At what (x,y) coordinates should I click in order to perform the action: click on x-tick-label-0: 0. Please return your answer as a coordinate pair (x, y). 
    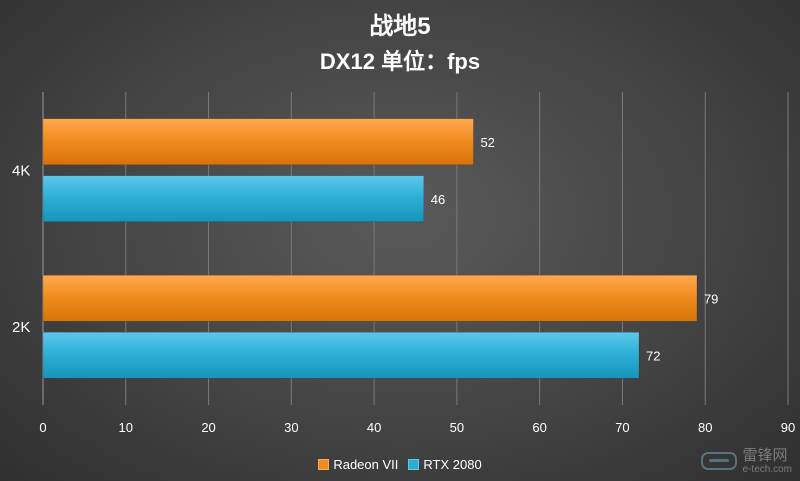
    Looking at the image, I should click on (42, 427).